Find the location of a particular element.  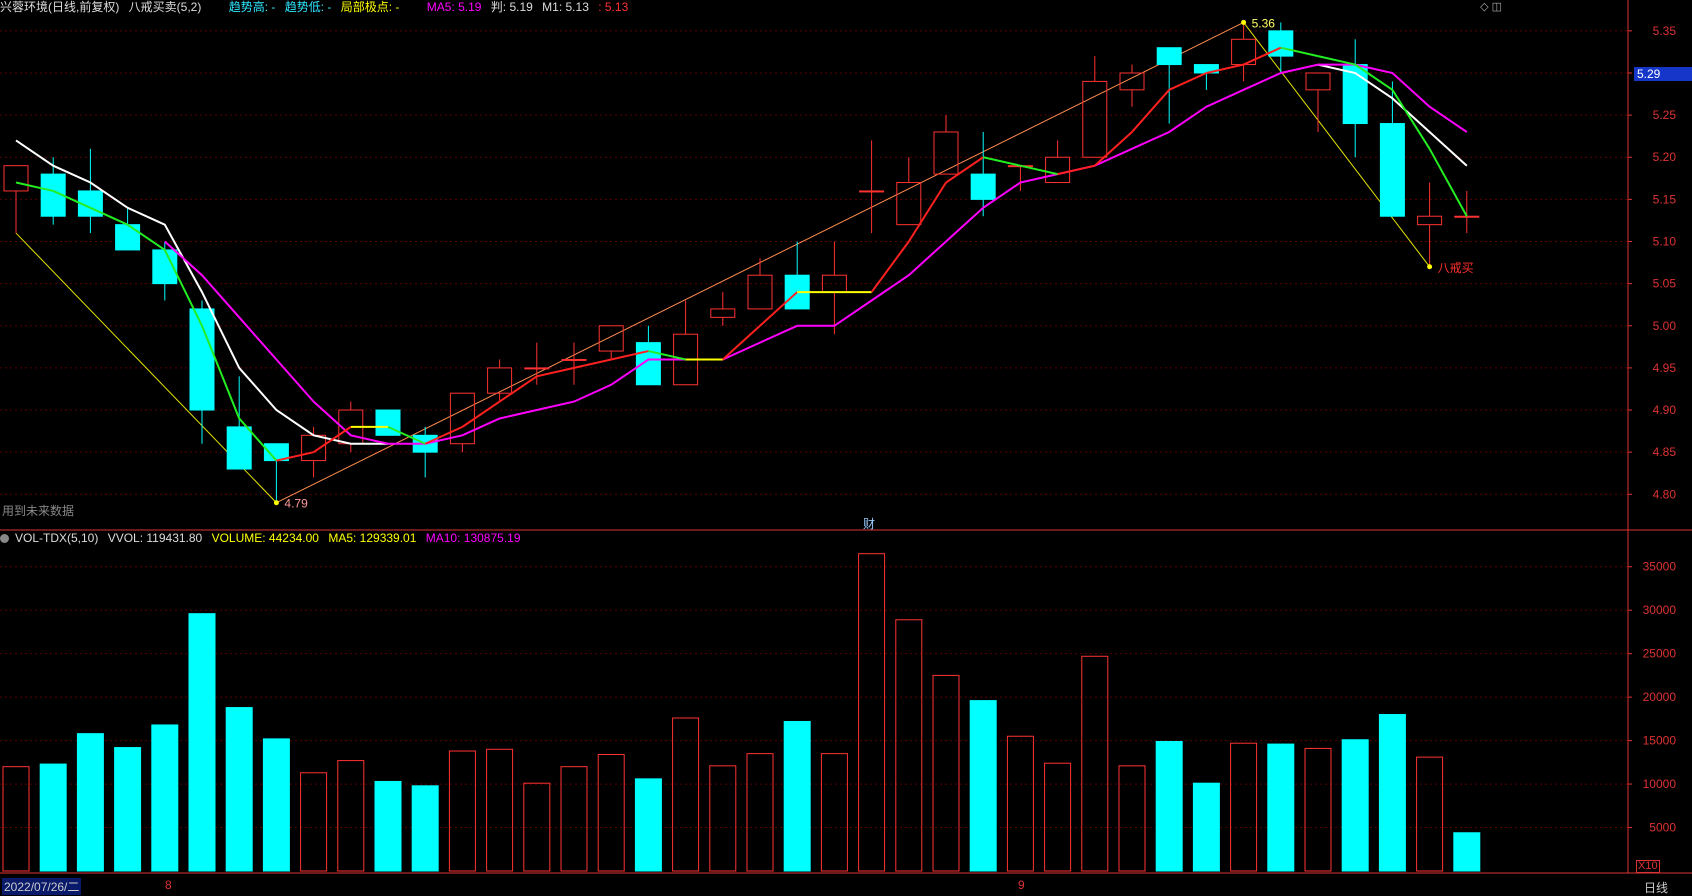

ma5-value: MA5: 5.19 is located at coordinates (454, 7).